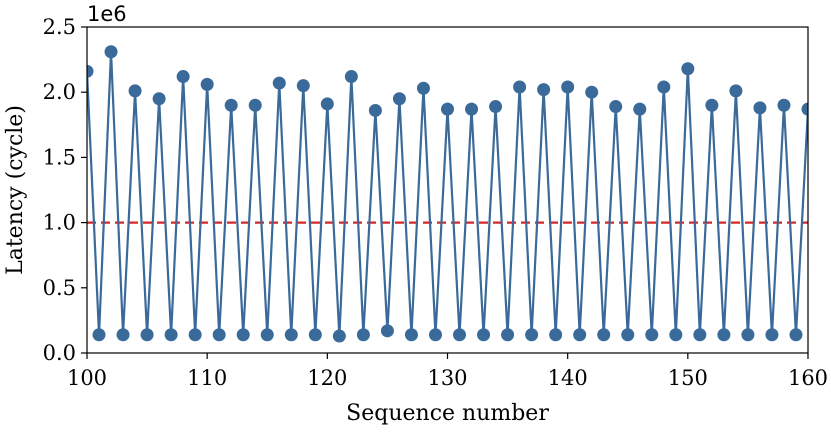  Describe the element at coordinates (808, 378) in the screenshot. I see `x-tick-label: 160` at that location.